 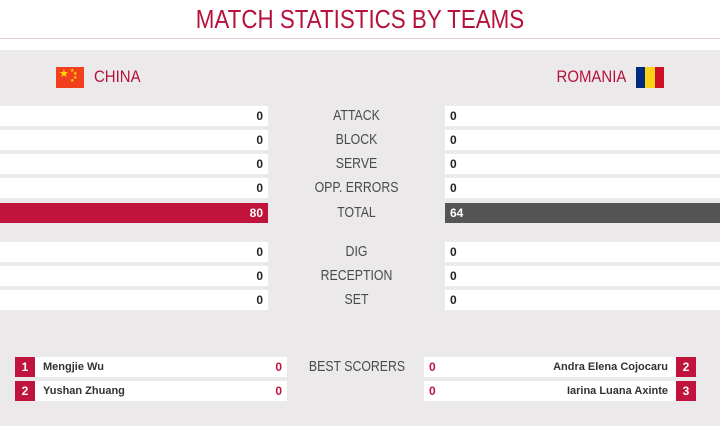 What do you see at coordinates (356, 187) in the screenshot?
I see `stat-label: OPP. ERRORS` at bounding box center [356, 187].